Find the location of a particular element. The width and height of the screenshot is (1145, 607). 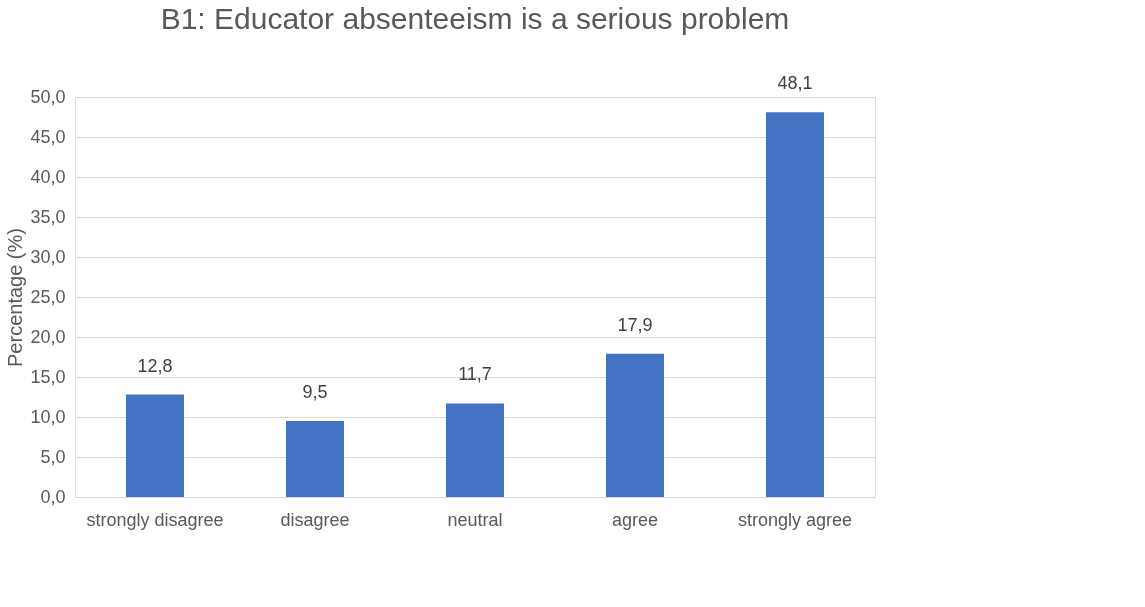

data-label: 9,5 is located at coordinates (315, 392).